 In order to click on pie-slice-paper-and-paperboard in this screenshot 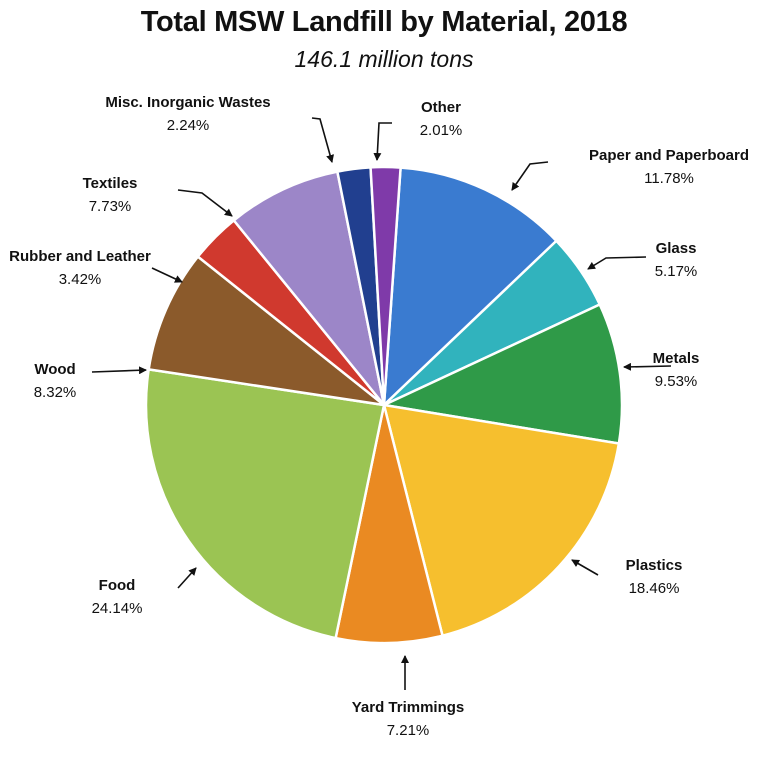, I will do `click(470, 286)`.